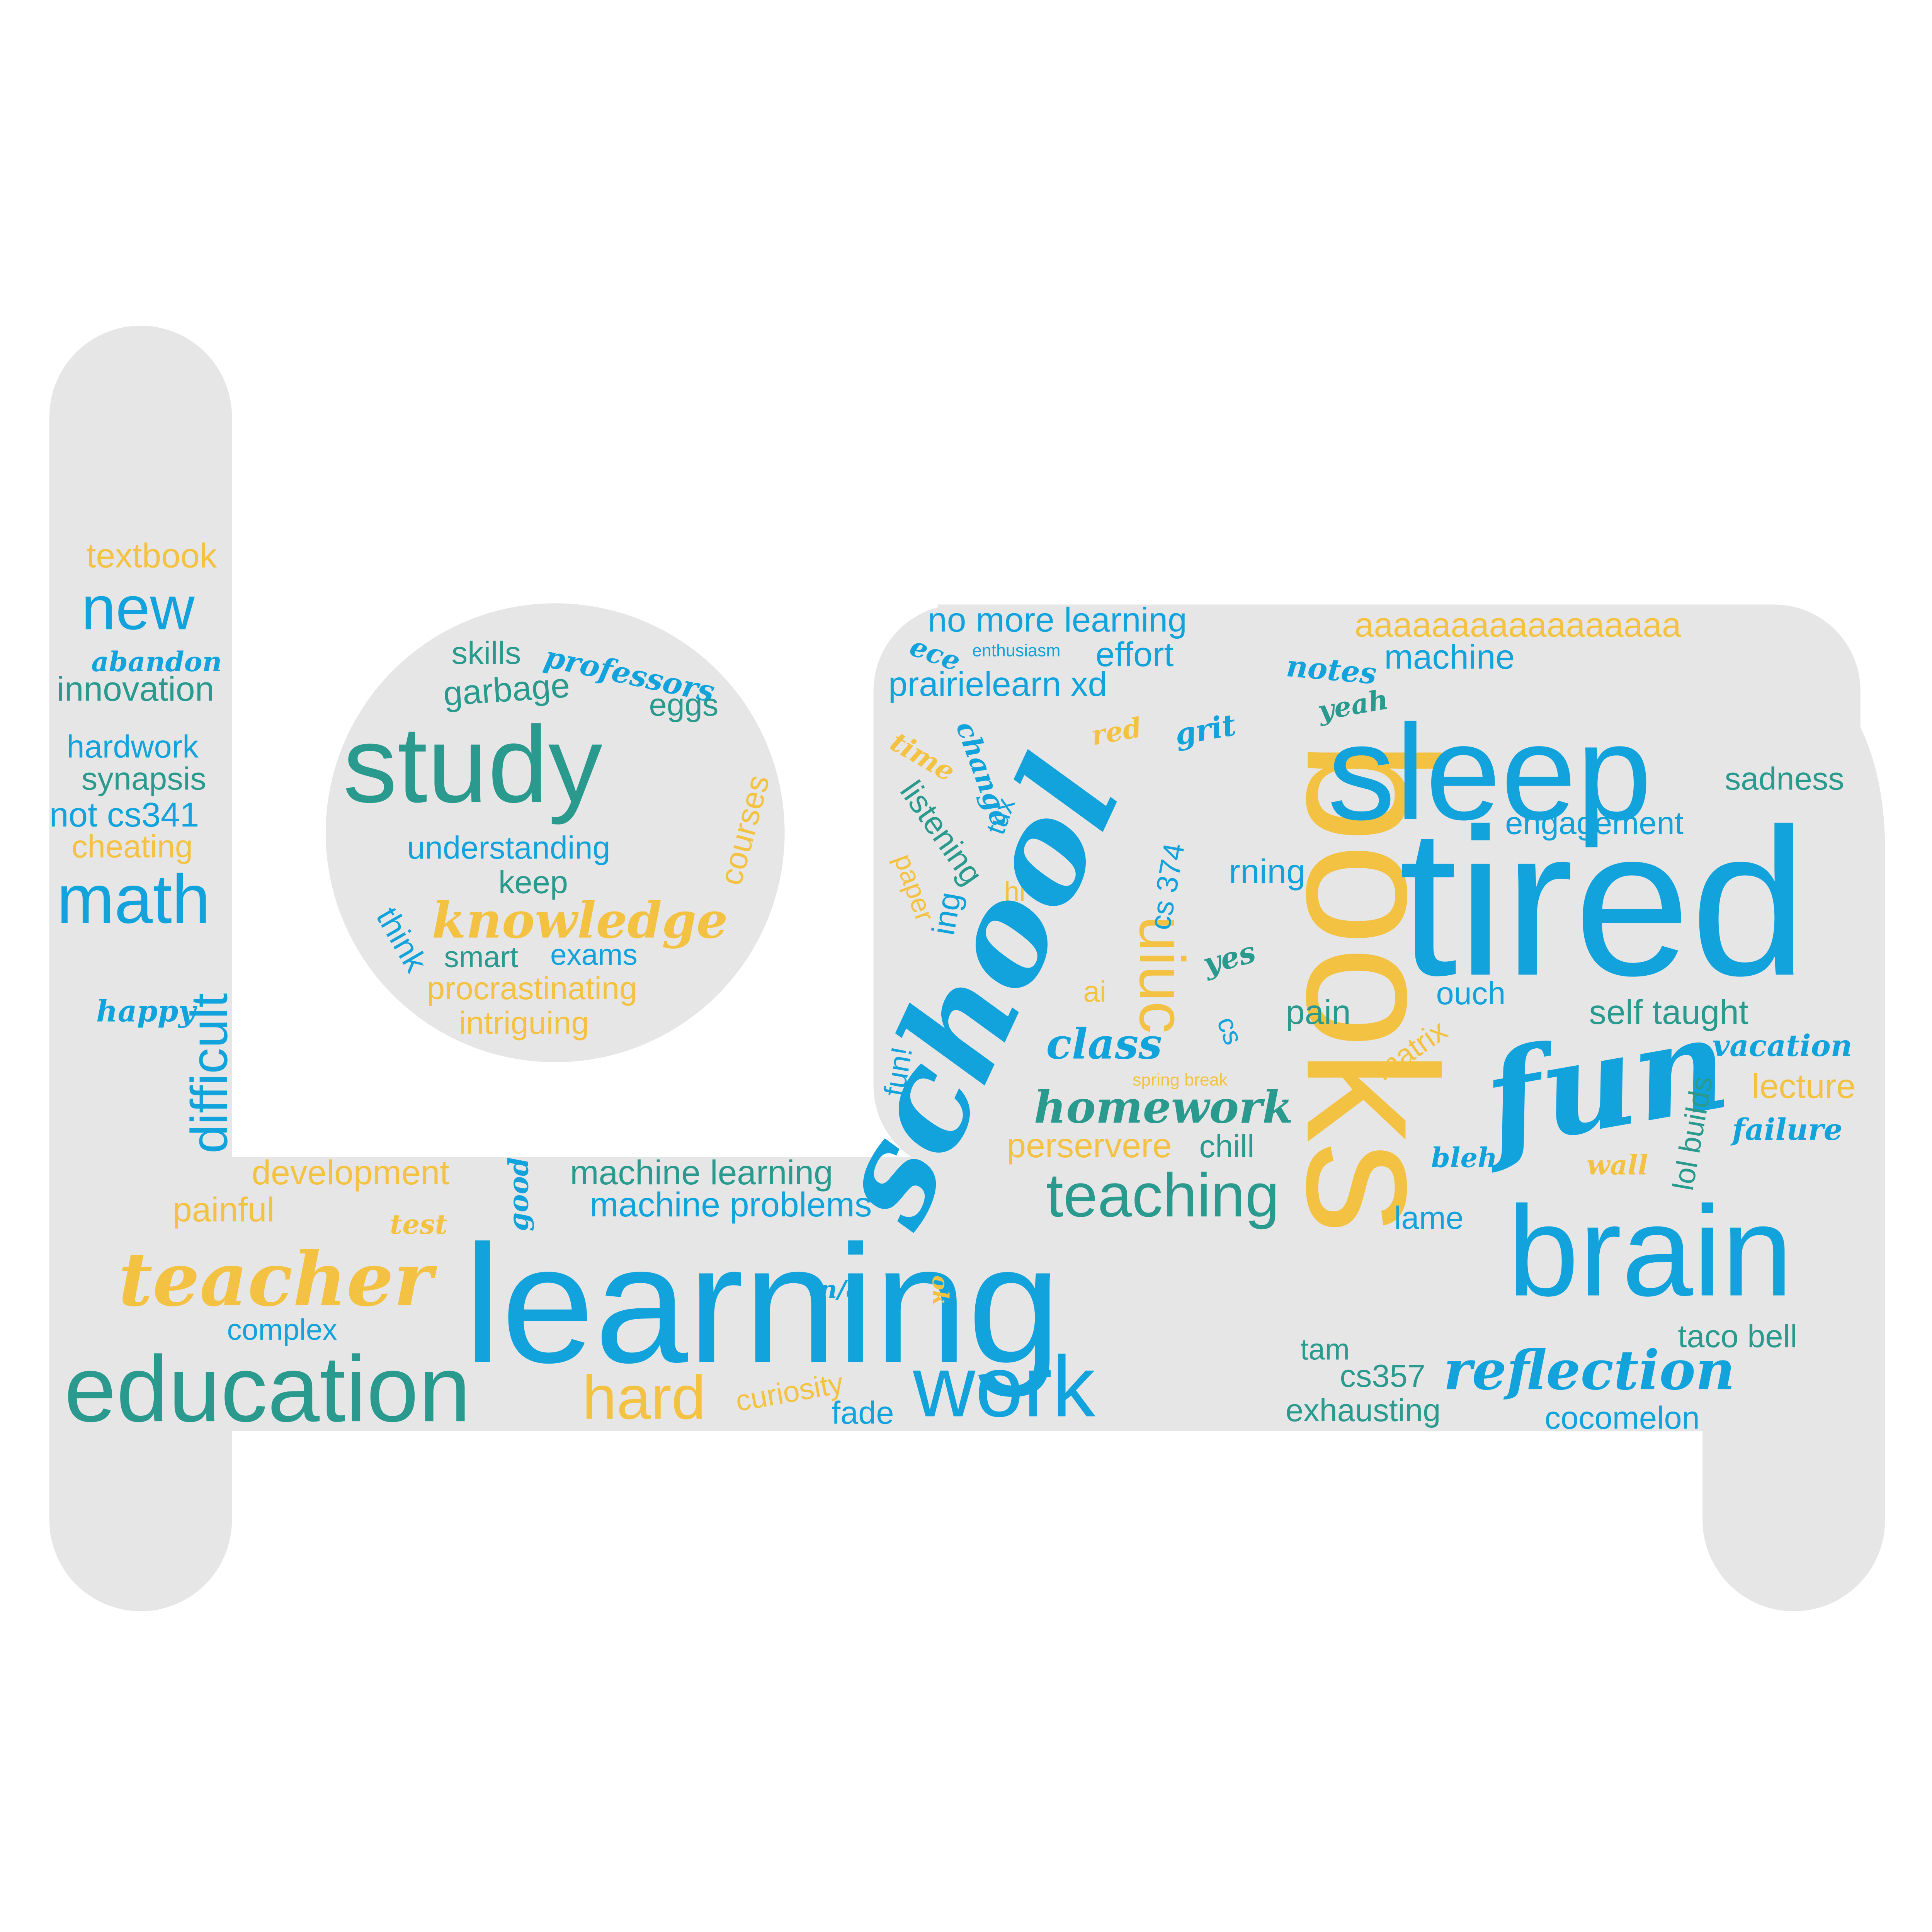 This screenshot has height=1932, width=1932. What do you see at coordinates (1163, 1107) in the screenshot?
I see `word-homework: homework` at bounding box center [1163, 1107].